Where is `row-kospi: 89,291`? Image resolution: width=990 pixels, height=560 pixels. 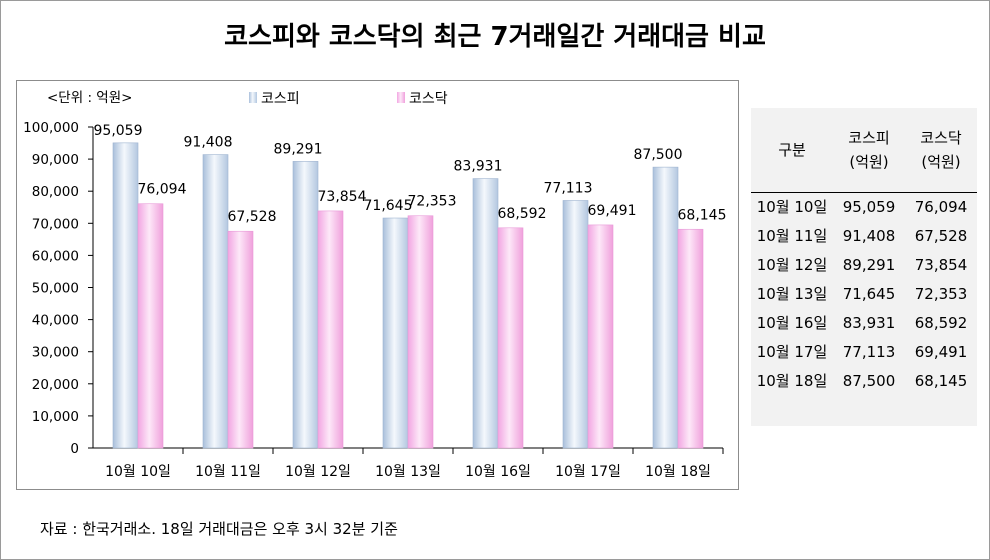
row-kospi: 89,291 is located at coordinates (869, 264).